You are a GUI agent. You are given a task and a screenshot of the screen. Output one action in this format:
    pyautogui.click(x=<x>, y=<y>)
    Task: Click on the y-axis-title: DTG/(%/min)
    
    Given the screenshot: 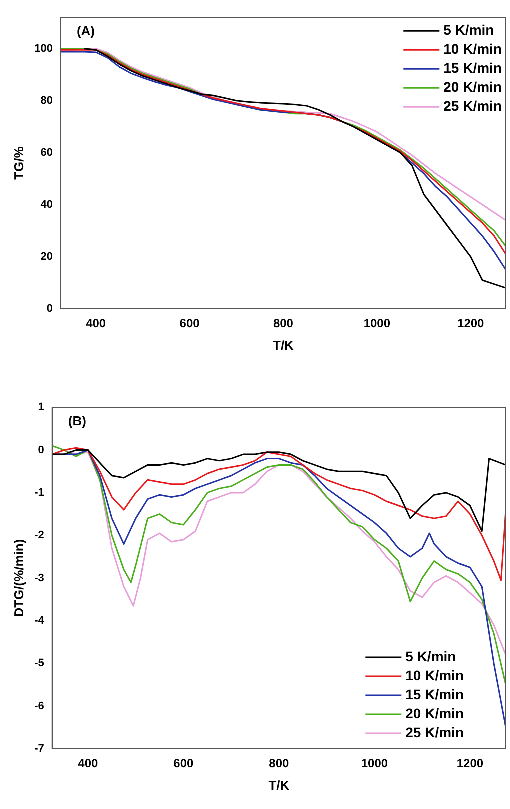 What is the action you would take?
    pyautogui.click(x=18, y=578)
    